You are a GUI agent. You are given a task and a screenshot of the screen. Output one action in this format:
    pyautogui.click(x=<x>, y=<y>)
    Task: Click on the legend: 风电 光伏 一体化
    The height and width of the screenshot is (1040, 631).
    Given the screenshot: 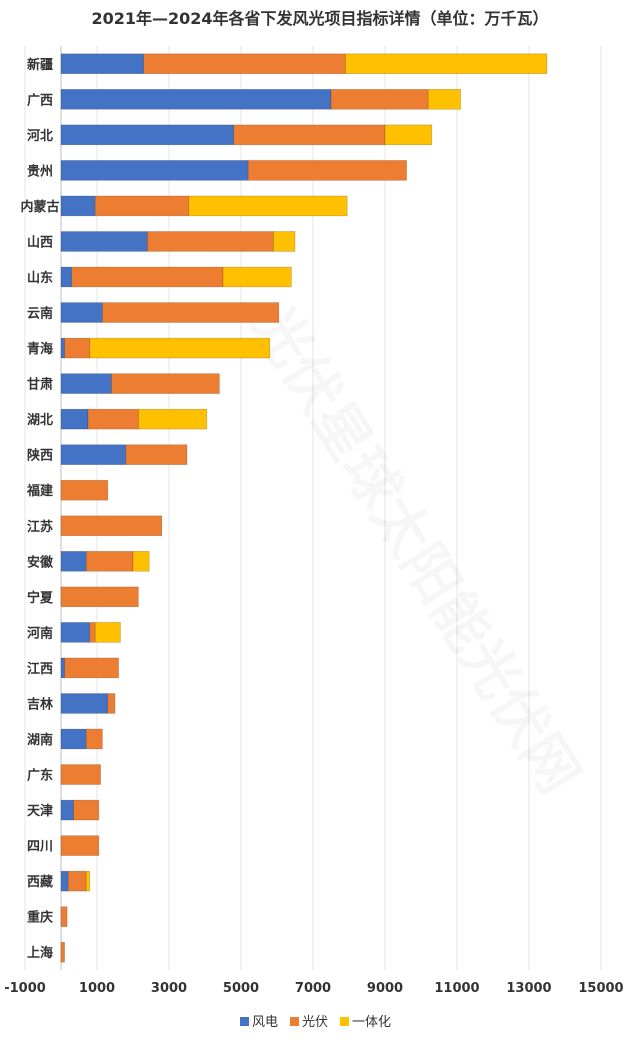 What is the action you would take?
    pyautogui.click(x=315, y=1022)
    